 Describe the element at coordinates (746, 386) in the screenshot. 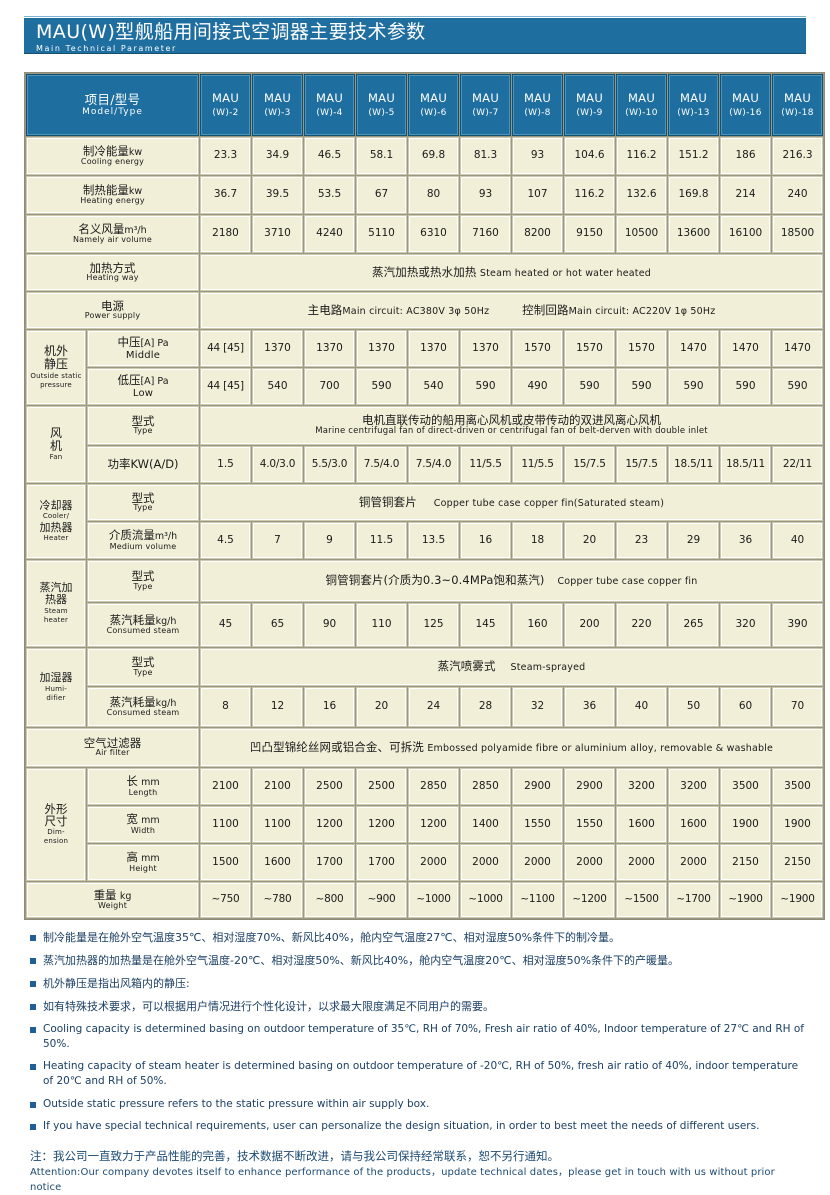

I see `cell-pressure-low-10: 590` at that location.